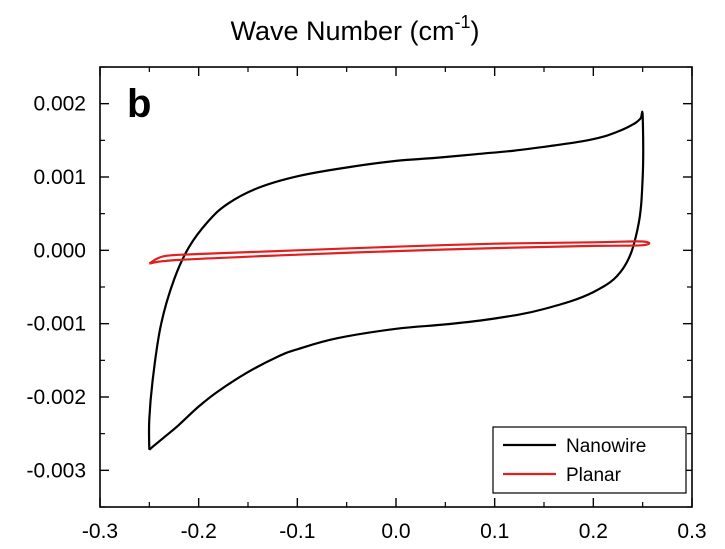 The width and height of the screenshot is (725, 549). I want to click on legend-label-nanowire: Nanowire, so click(606, 446).